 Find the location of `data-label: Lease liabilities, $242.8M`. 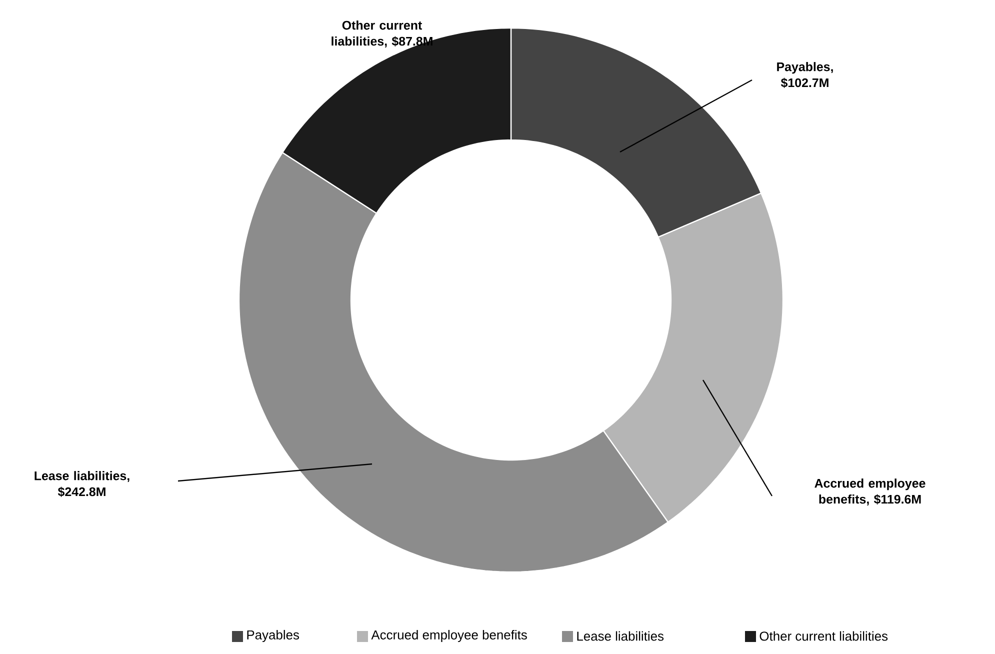

data-label: Lease liabilities, $242.8M is located at coordinates (82, 484).